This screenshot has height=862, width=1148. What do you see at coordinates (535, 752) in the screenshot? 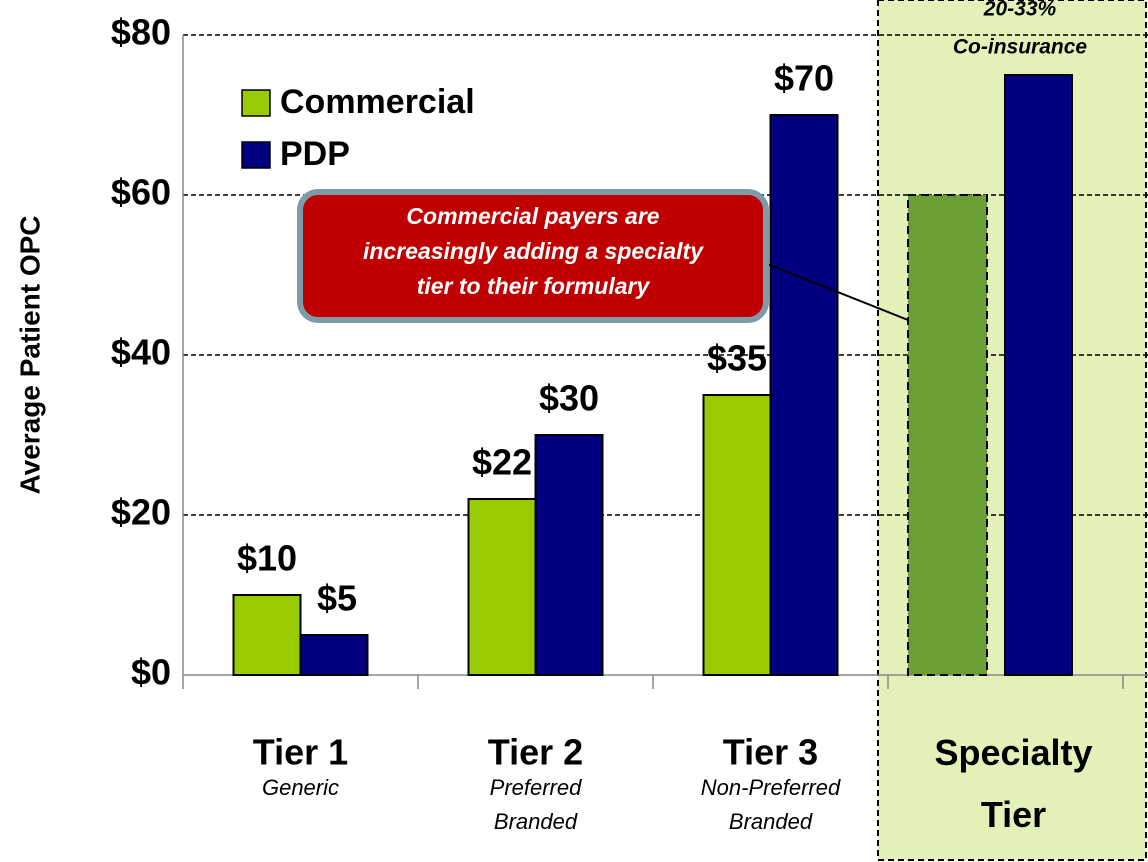
I see `x-tick-label: Tier 2` at bounding box center [535, 752].